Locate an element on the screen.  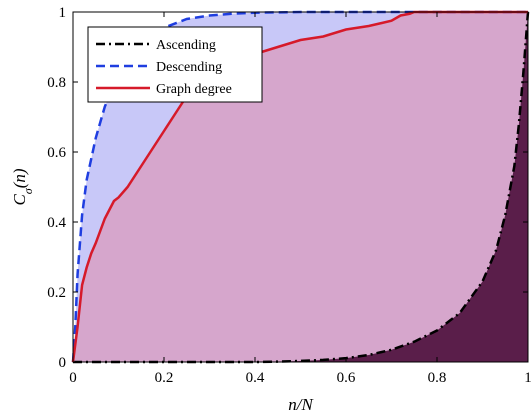
x-tick-label: 0.4 is located at coordinates (255, 378).